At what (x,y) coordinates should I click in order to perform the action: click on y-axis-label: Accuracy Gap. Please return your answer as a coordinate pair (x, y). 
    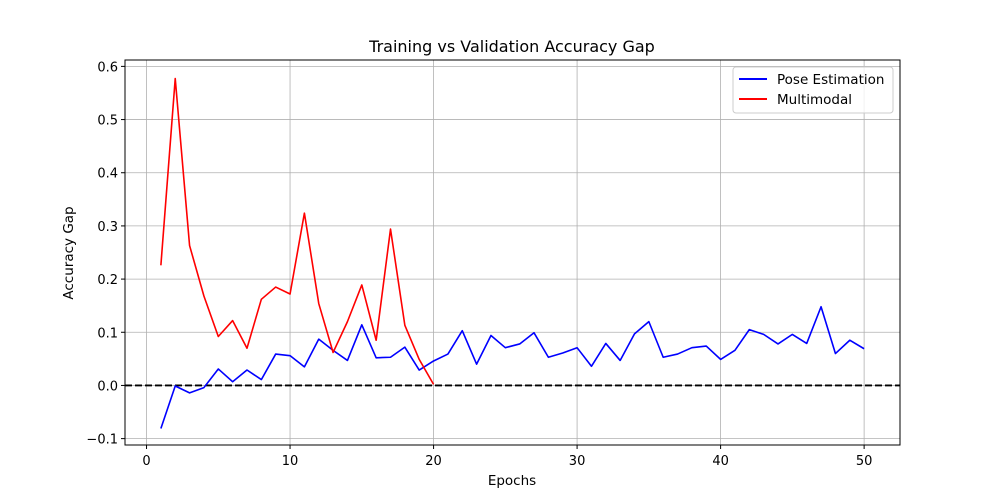
    Looking at the image, I should click on (69, 252).